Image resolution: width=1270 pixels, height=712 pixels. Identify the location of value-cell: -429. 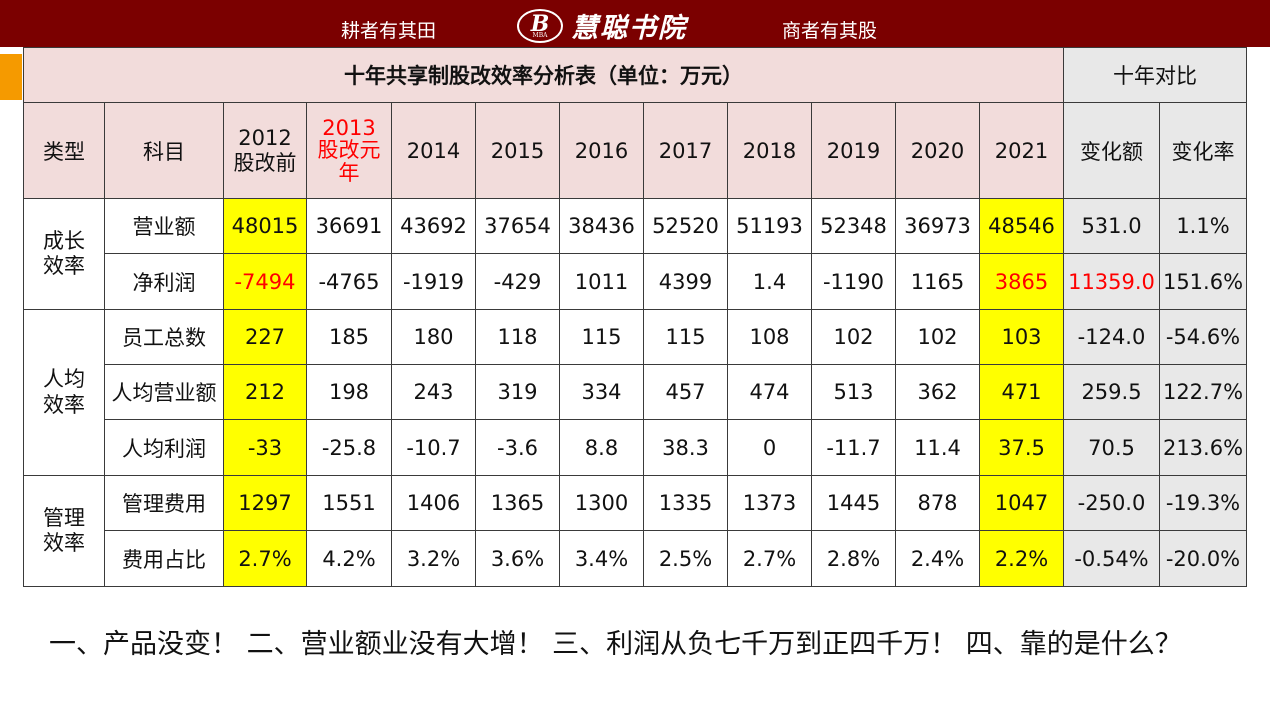
(517, 281).